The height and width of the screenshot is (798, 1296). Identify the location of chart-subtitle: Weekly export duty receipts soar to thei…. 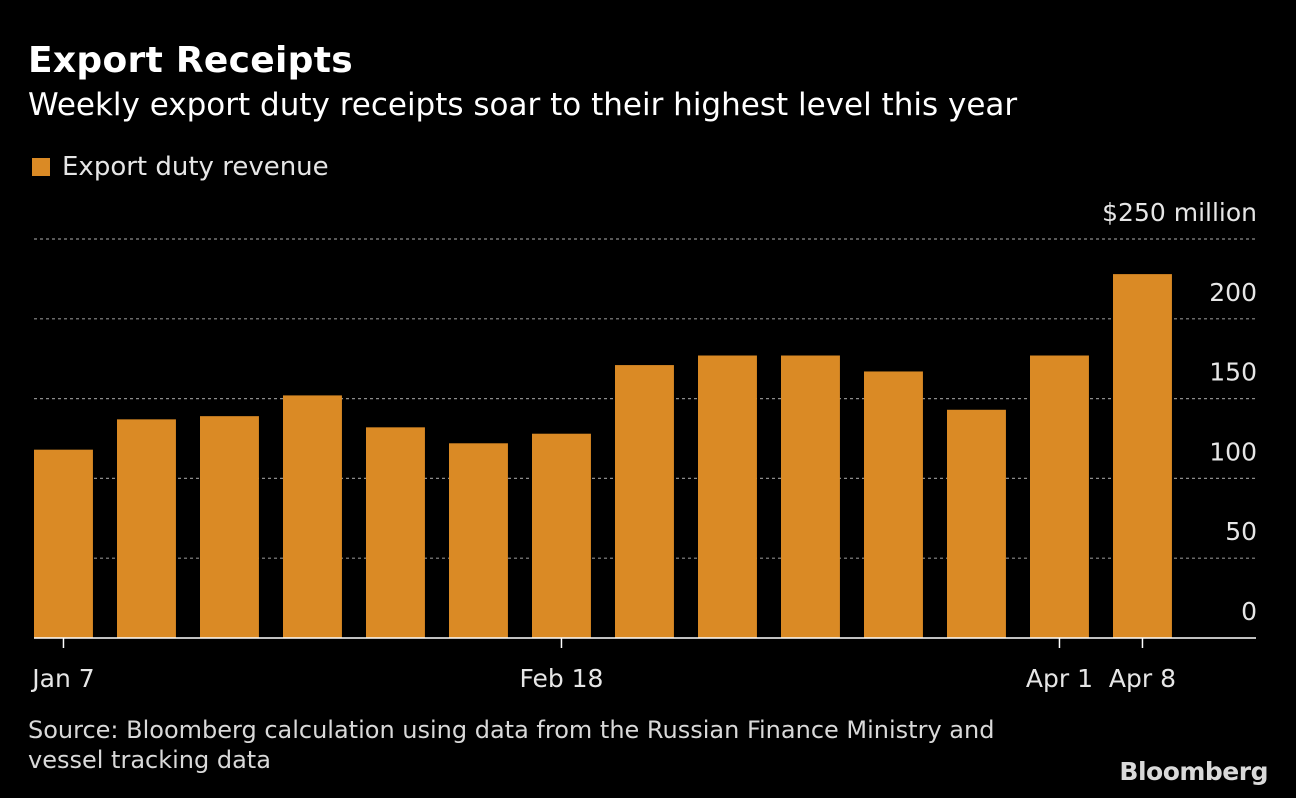
(523, 105).